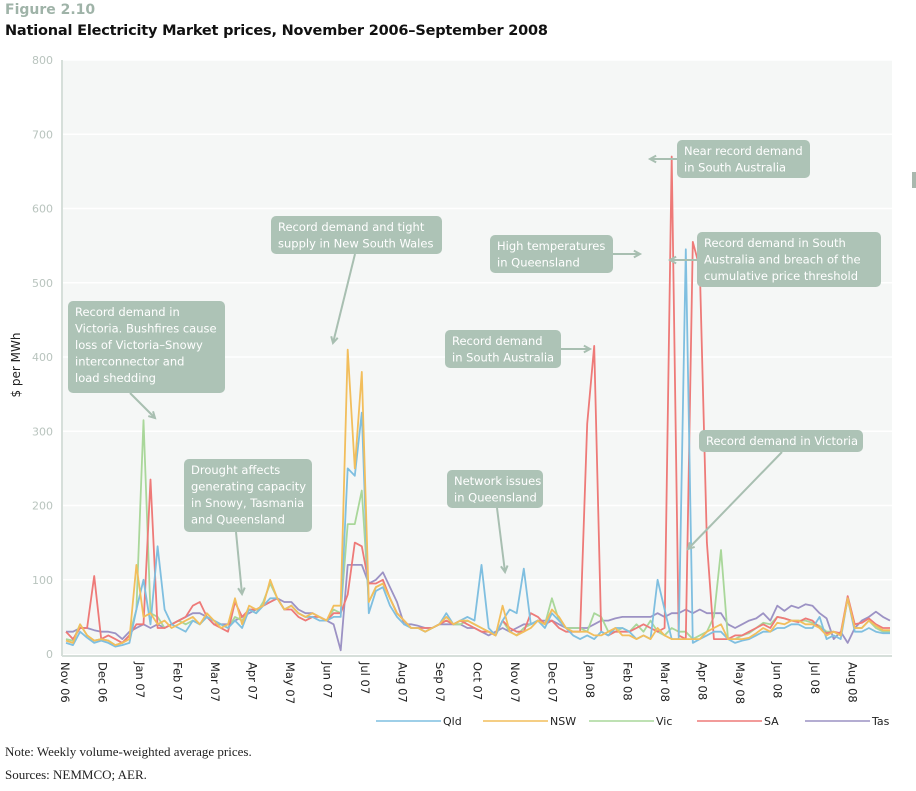 This screenshot has height=791, width=916. I want to click on x-tick-label: Apr 08, so click(703, 681).